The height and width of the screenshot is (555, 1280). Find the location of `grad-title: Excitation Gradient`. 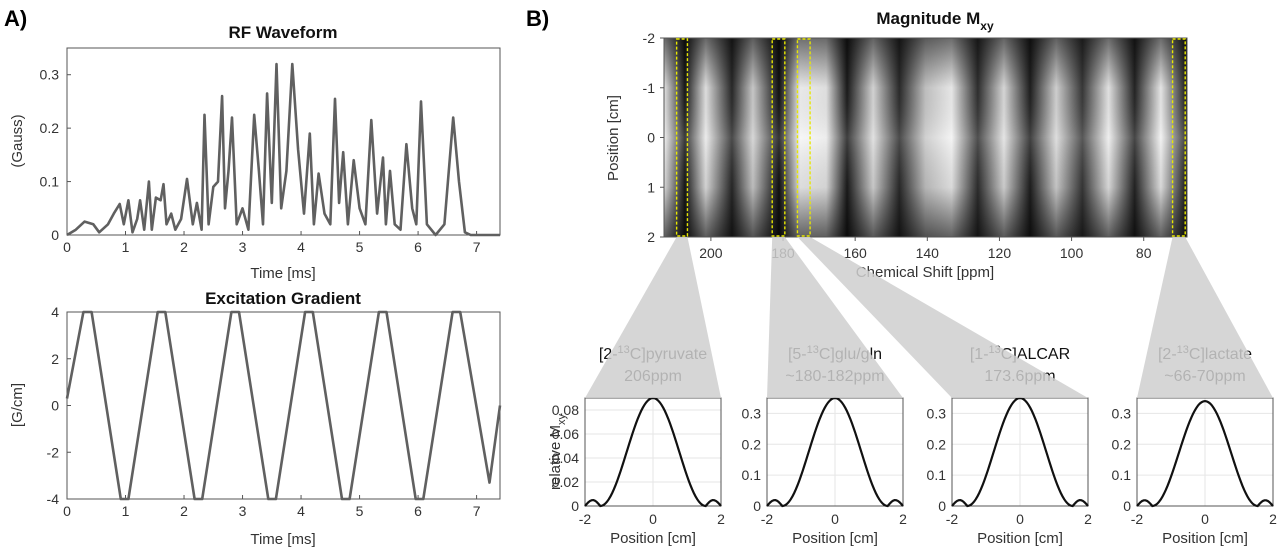

grad-title: Excitation Gradient is located at coordinates (283, 298).